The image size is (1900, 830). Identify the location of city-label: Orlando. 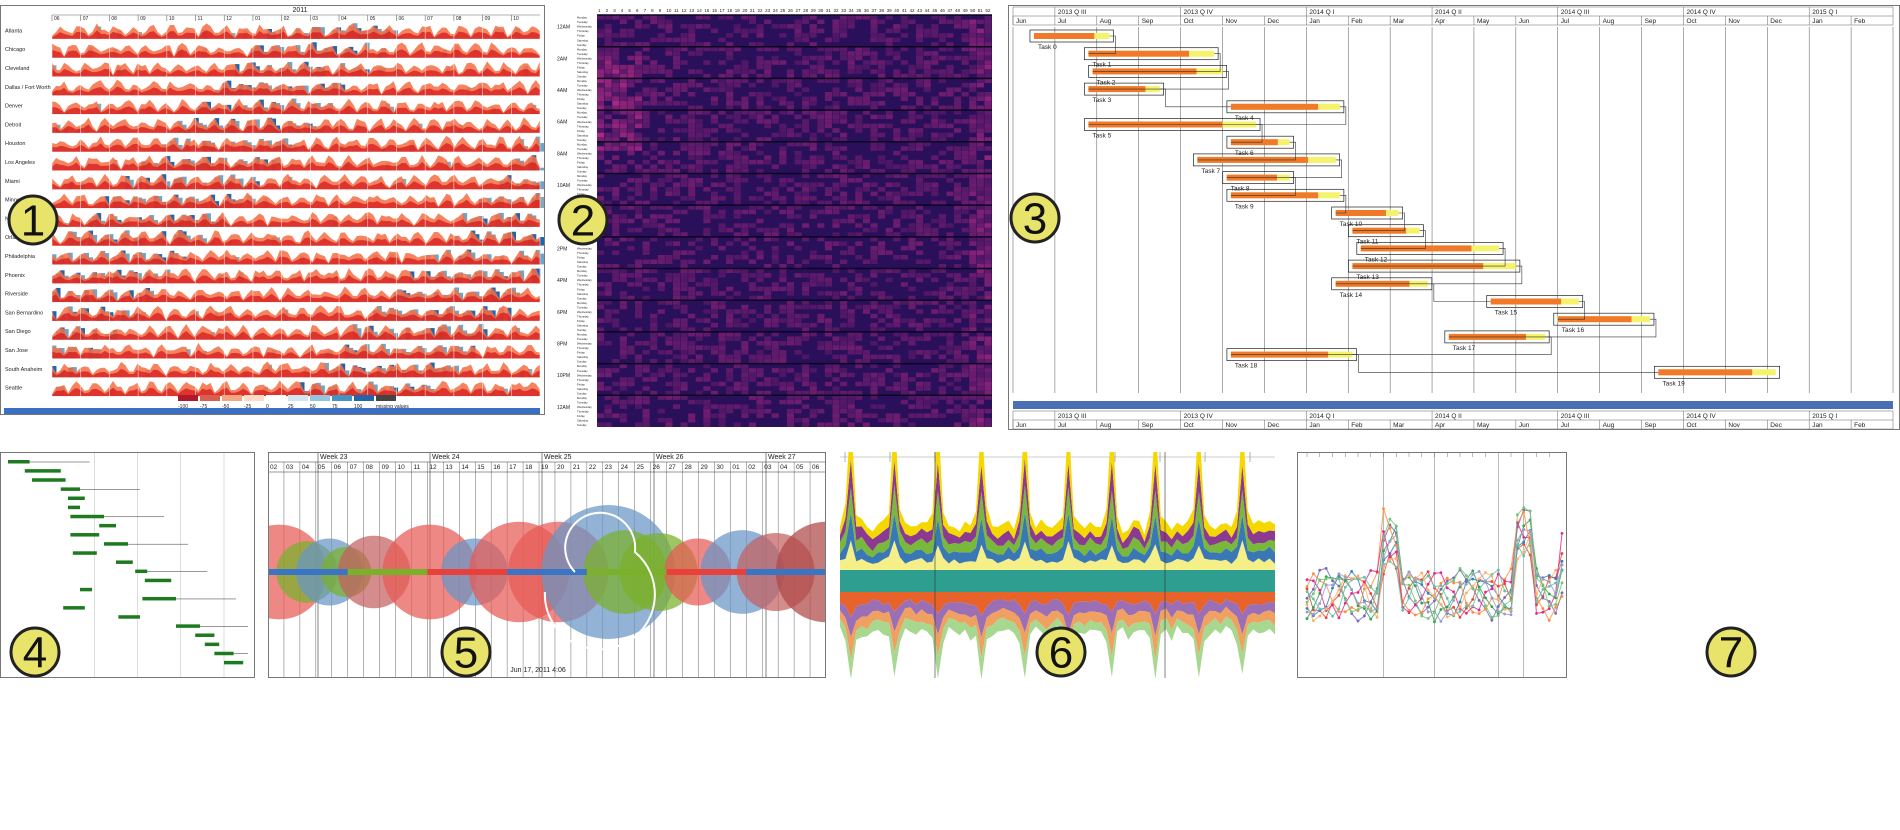
(15, 238).